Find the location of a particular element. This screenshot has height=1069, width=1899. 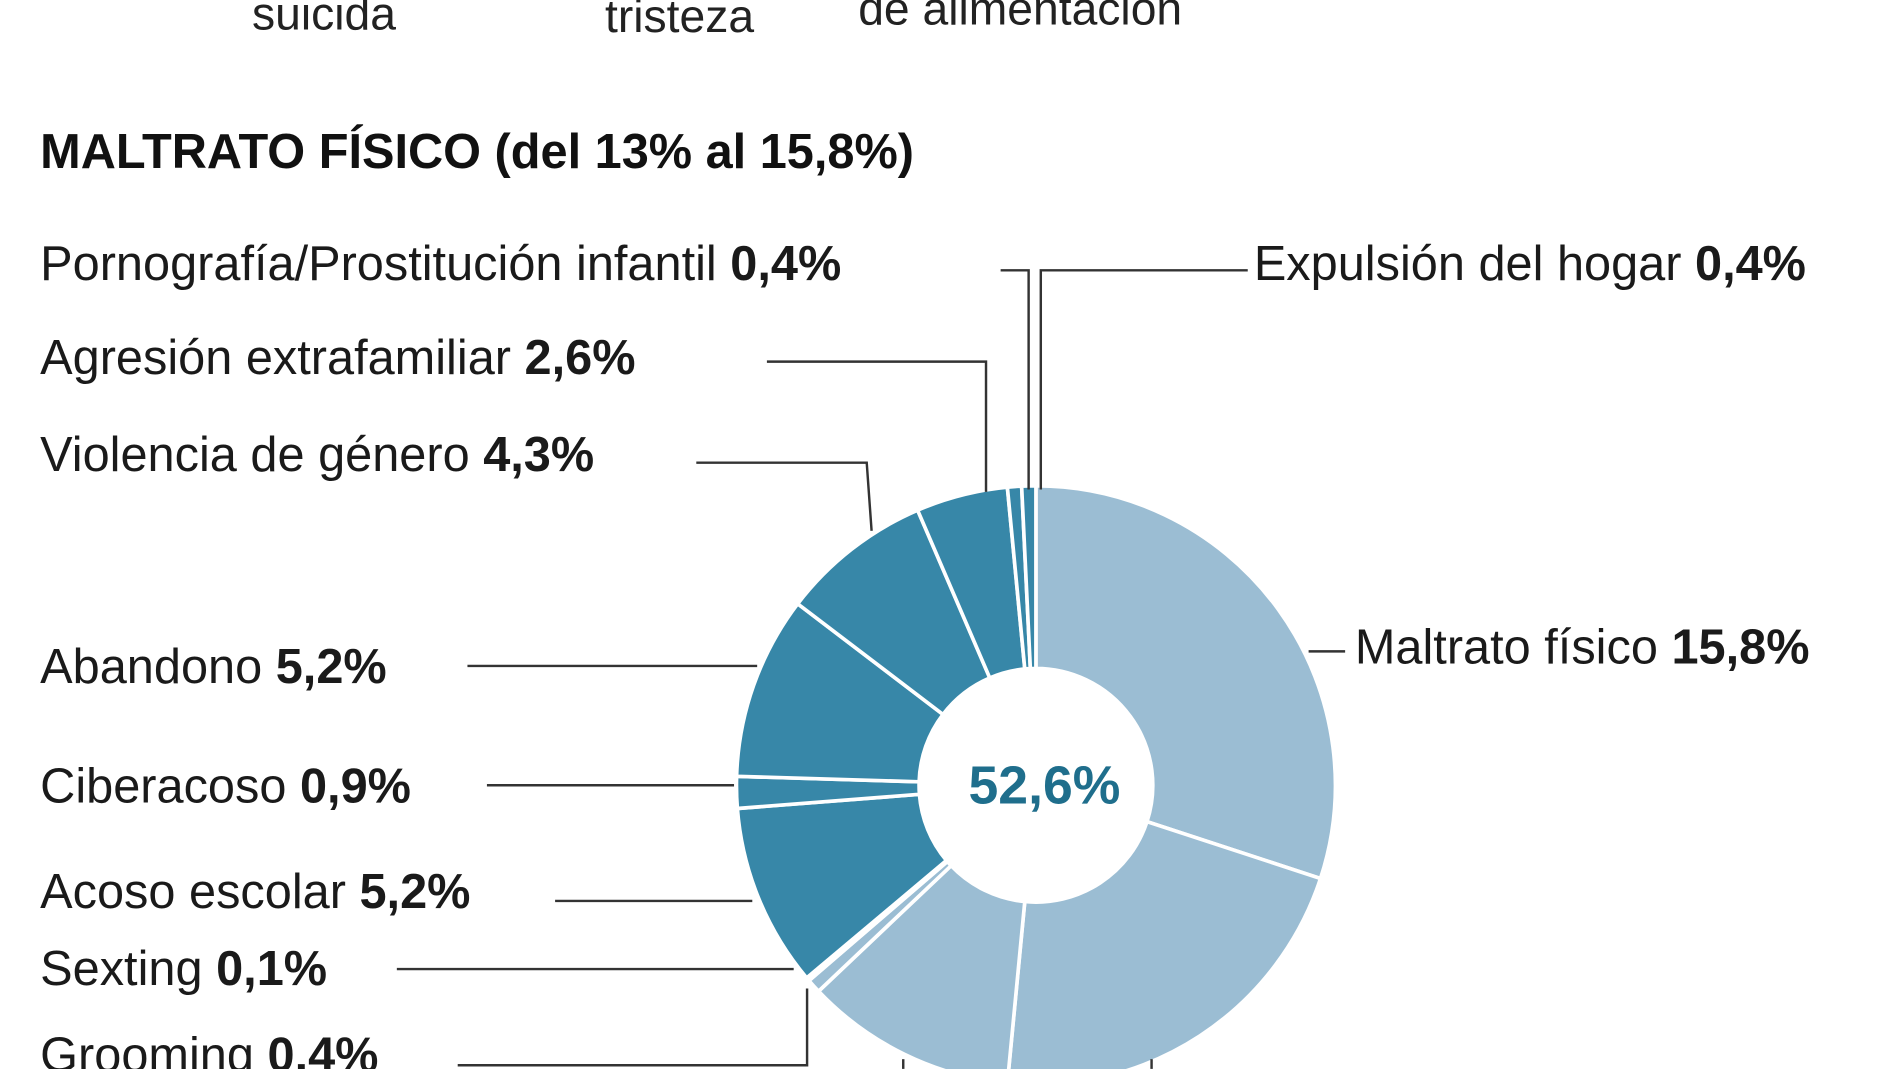

chart-title: MALTRATO FÍSICO (del 13% al 15,8%) is located at coordinates (477, 152).